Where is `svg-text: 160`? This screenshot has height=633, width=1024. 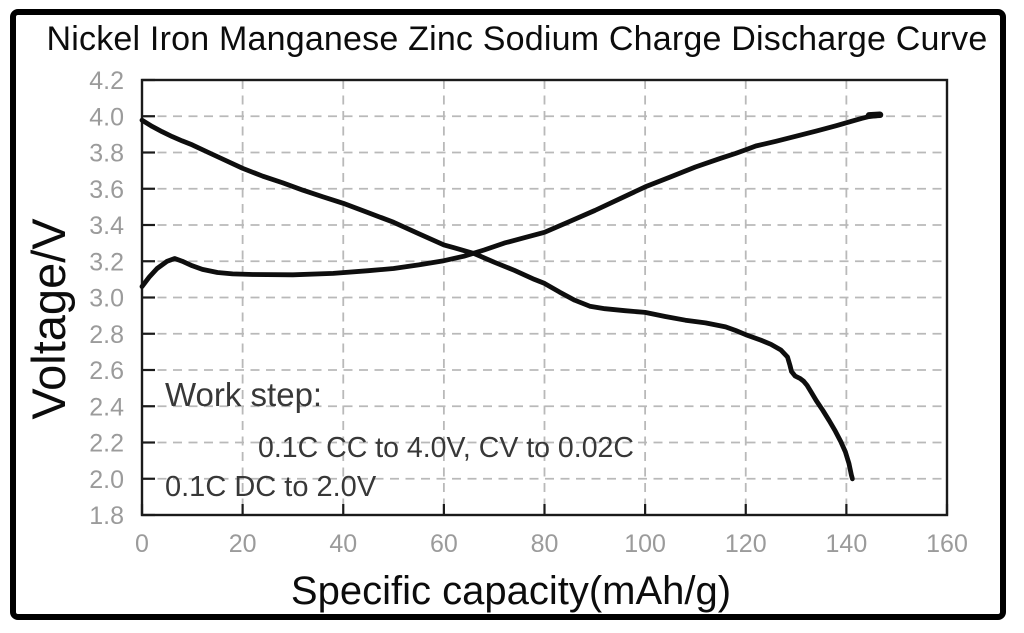 svg-text: 160 is located at coordinates (947, 544).